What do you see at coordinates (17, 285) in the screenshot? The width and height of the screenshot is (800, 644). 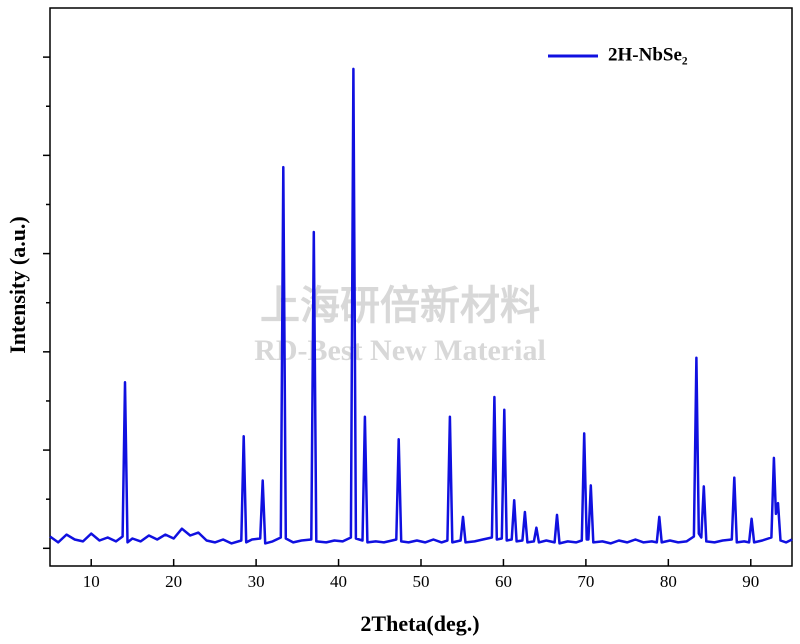 I see `y-axis-label: Intensity (a.u.)` at bounding box center [17, 285].